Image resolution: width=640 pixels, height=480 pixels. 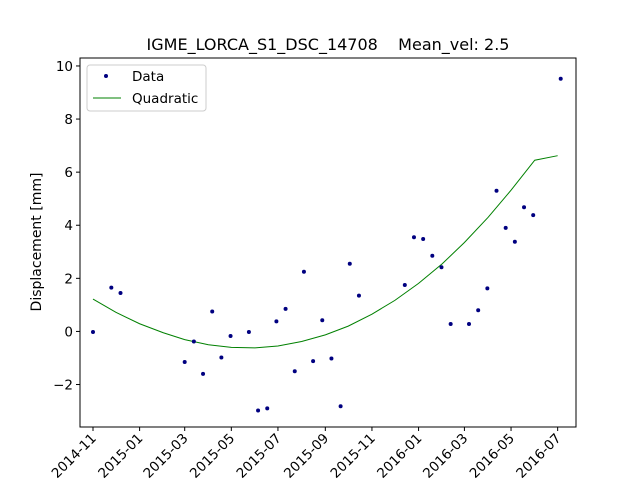 I want to click on legend-box, so click(x=146, y=88).